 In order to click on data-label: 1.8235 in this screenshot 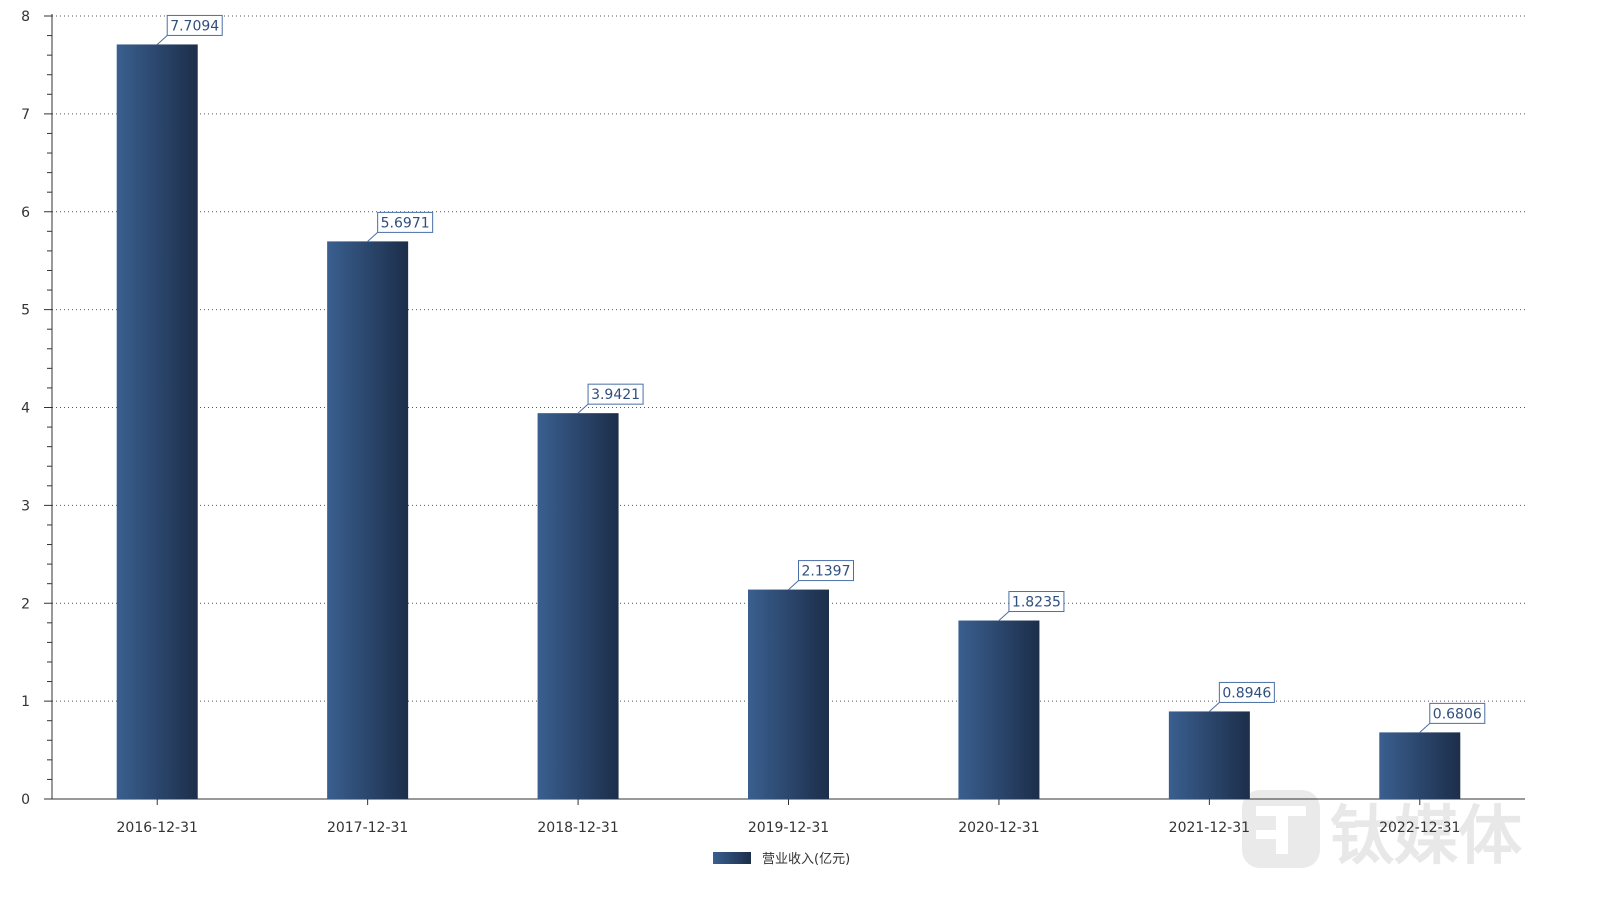, I will do `click(1031, 606)`.